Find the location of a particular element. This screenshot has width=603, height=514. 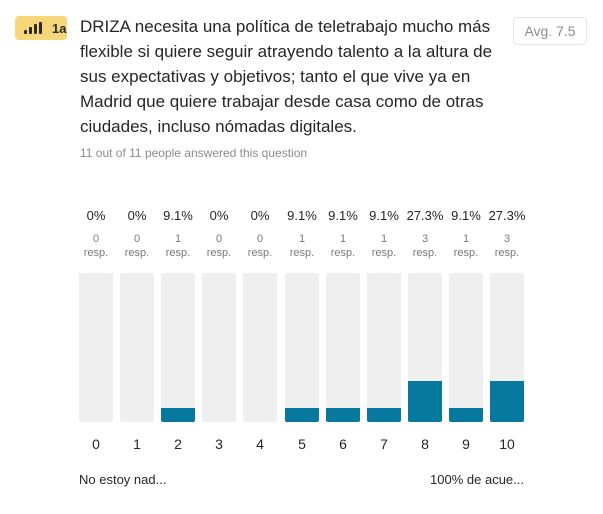

scale-value-label: 8 is located at coordinates (425, 444).